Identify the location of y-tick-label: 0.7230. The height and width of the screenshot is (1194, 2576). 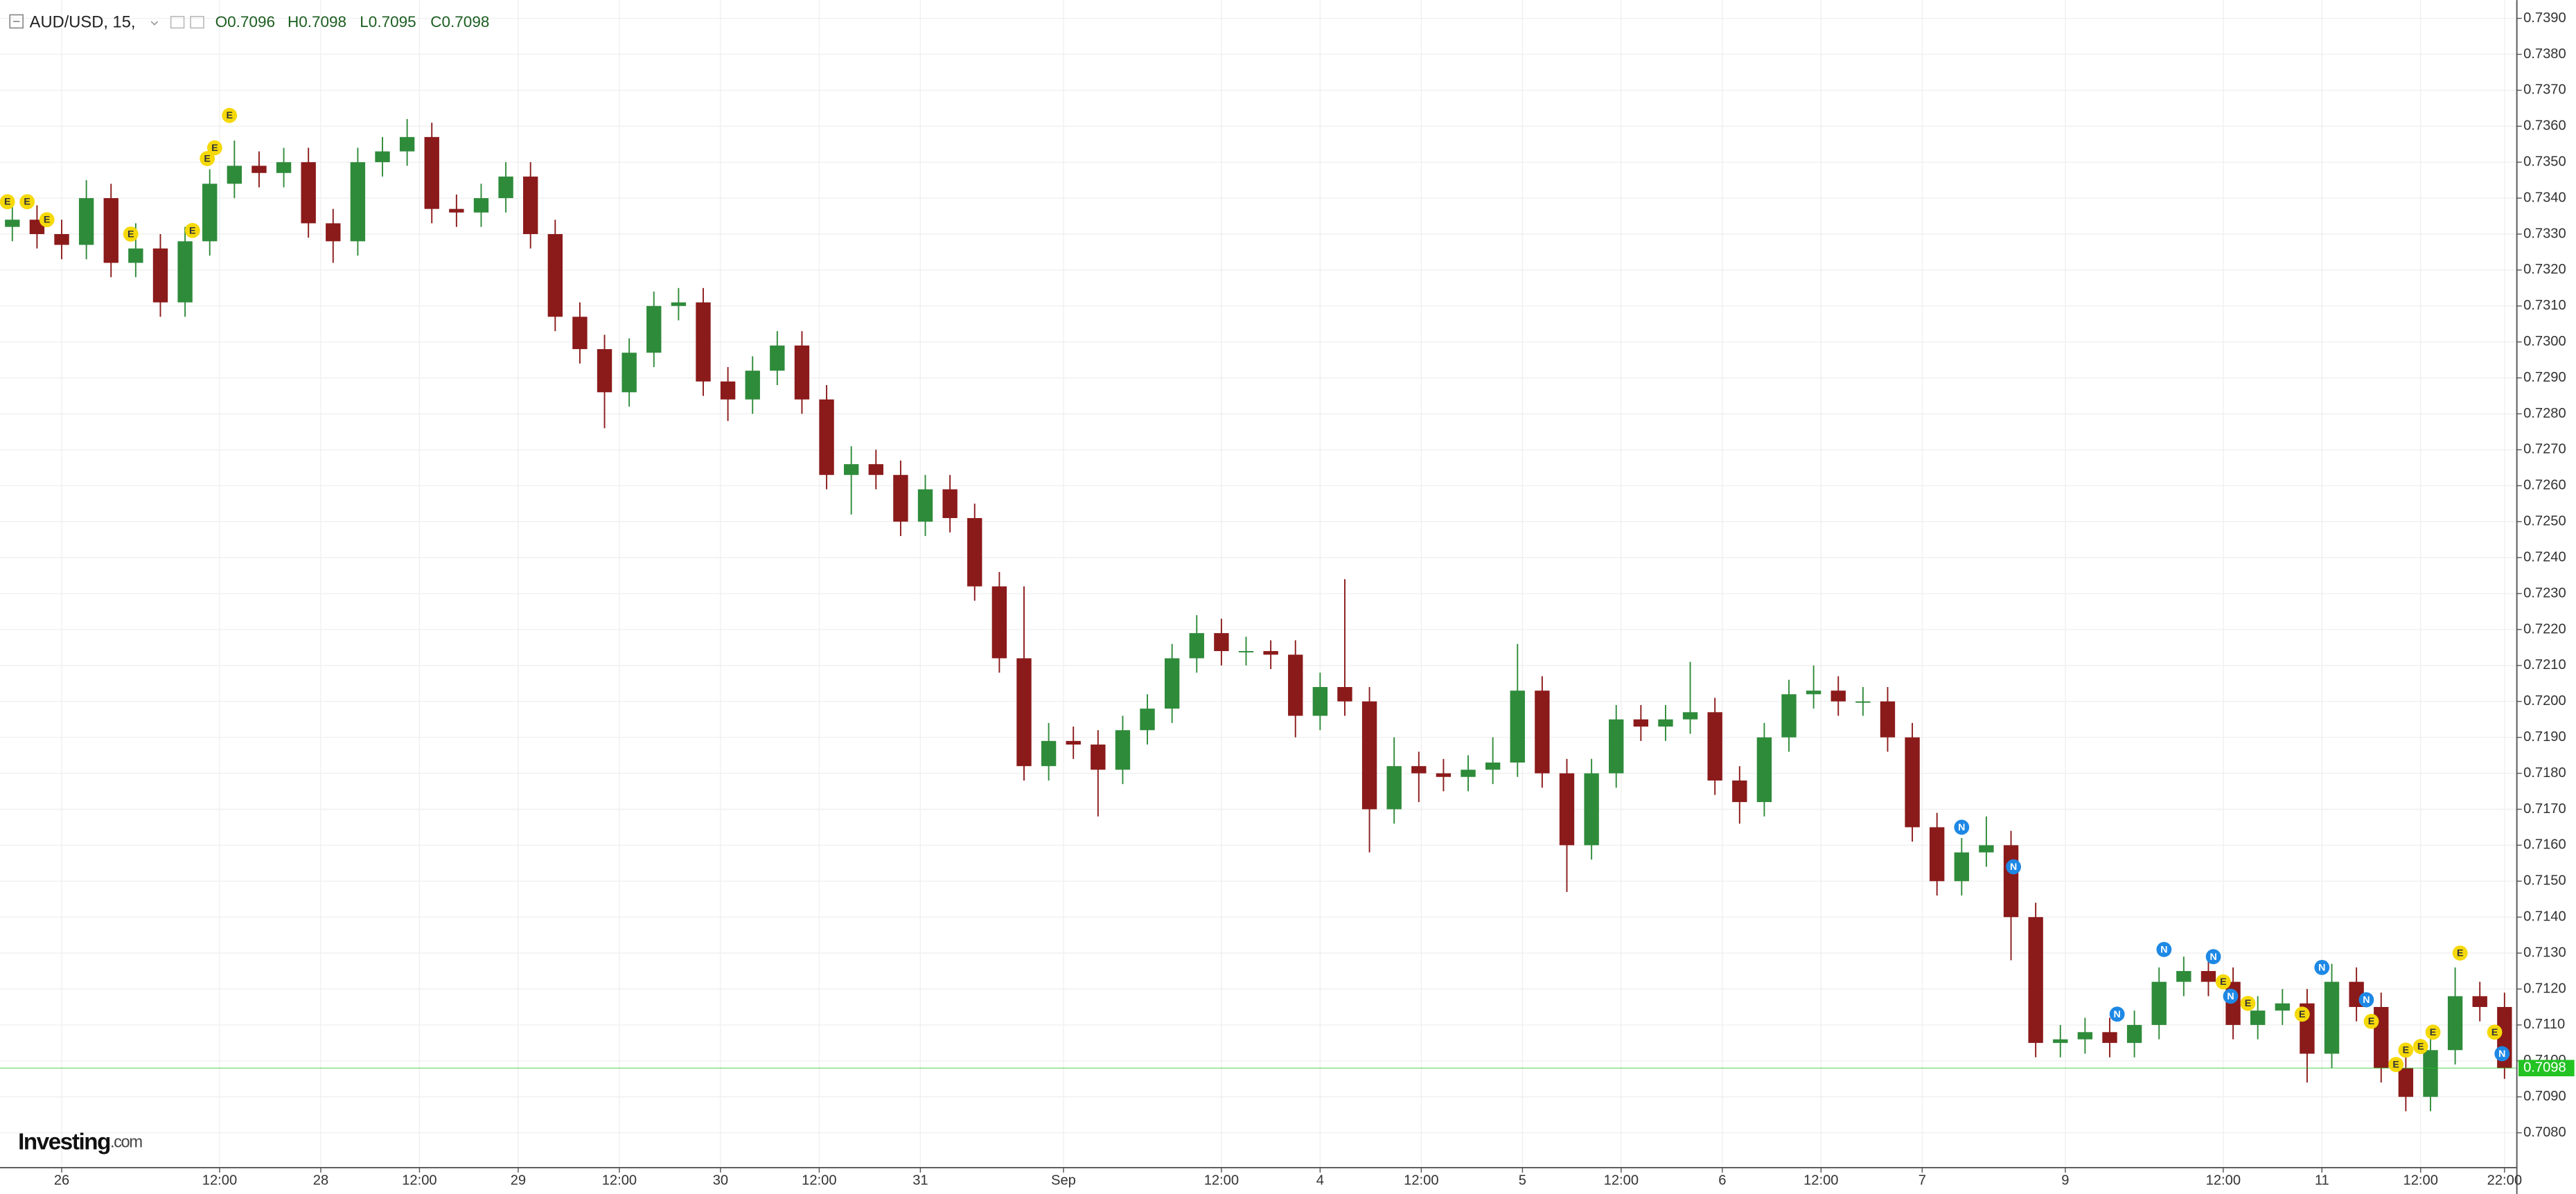
(2544, 592).